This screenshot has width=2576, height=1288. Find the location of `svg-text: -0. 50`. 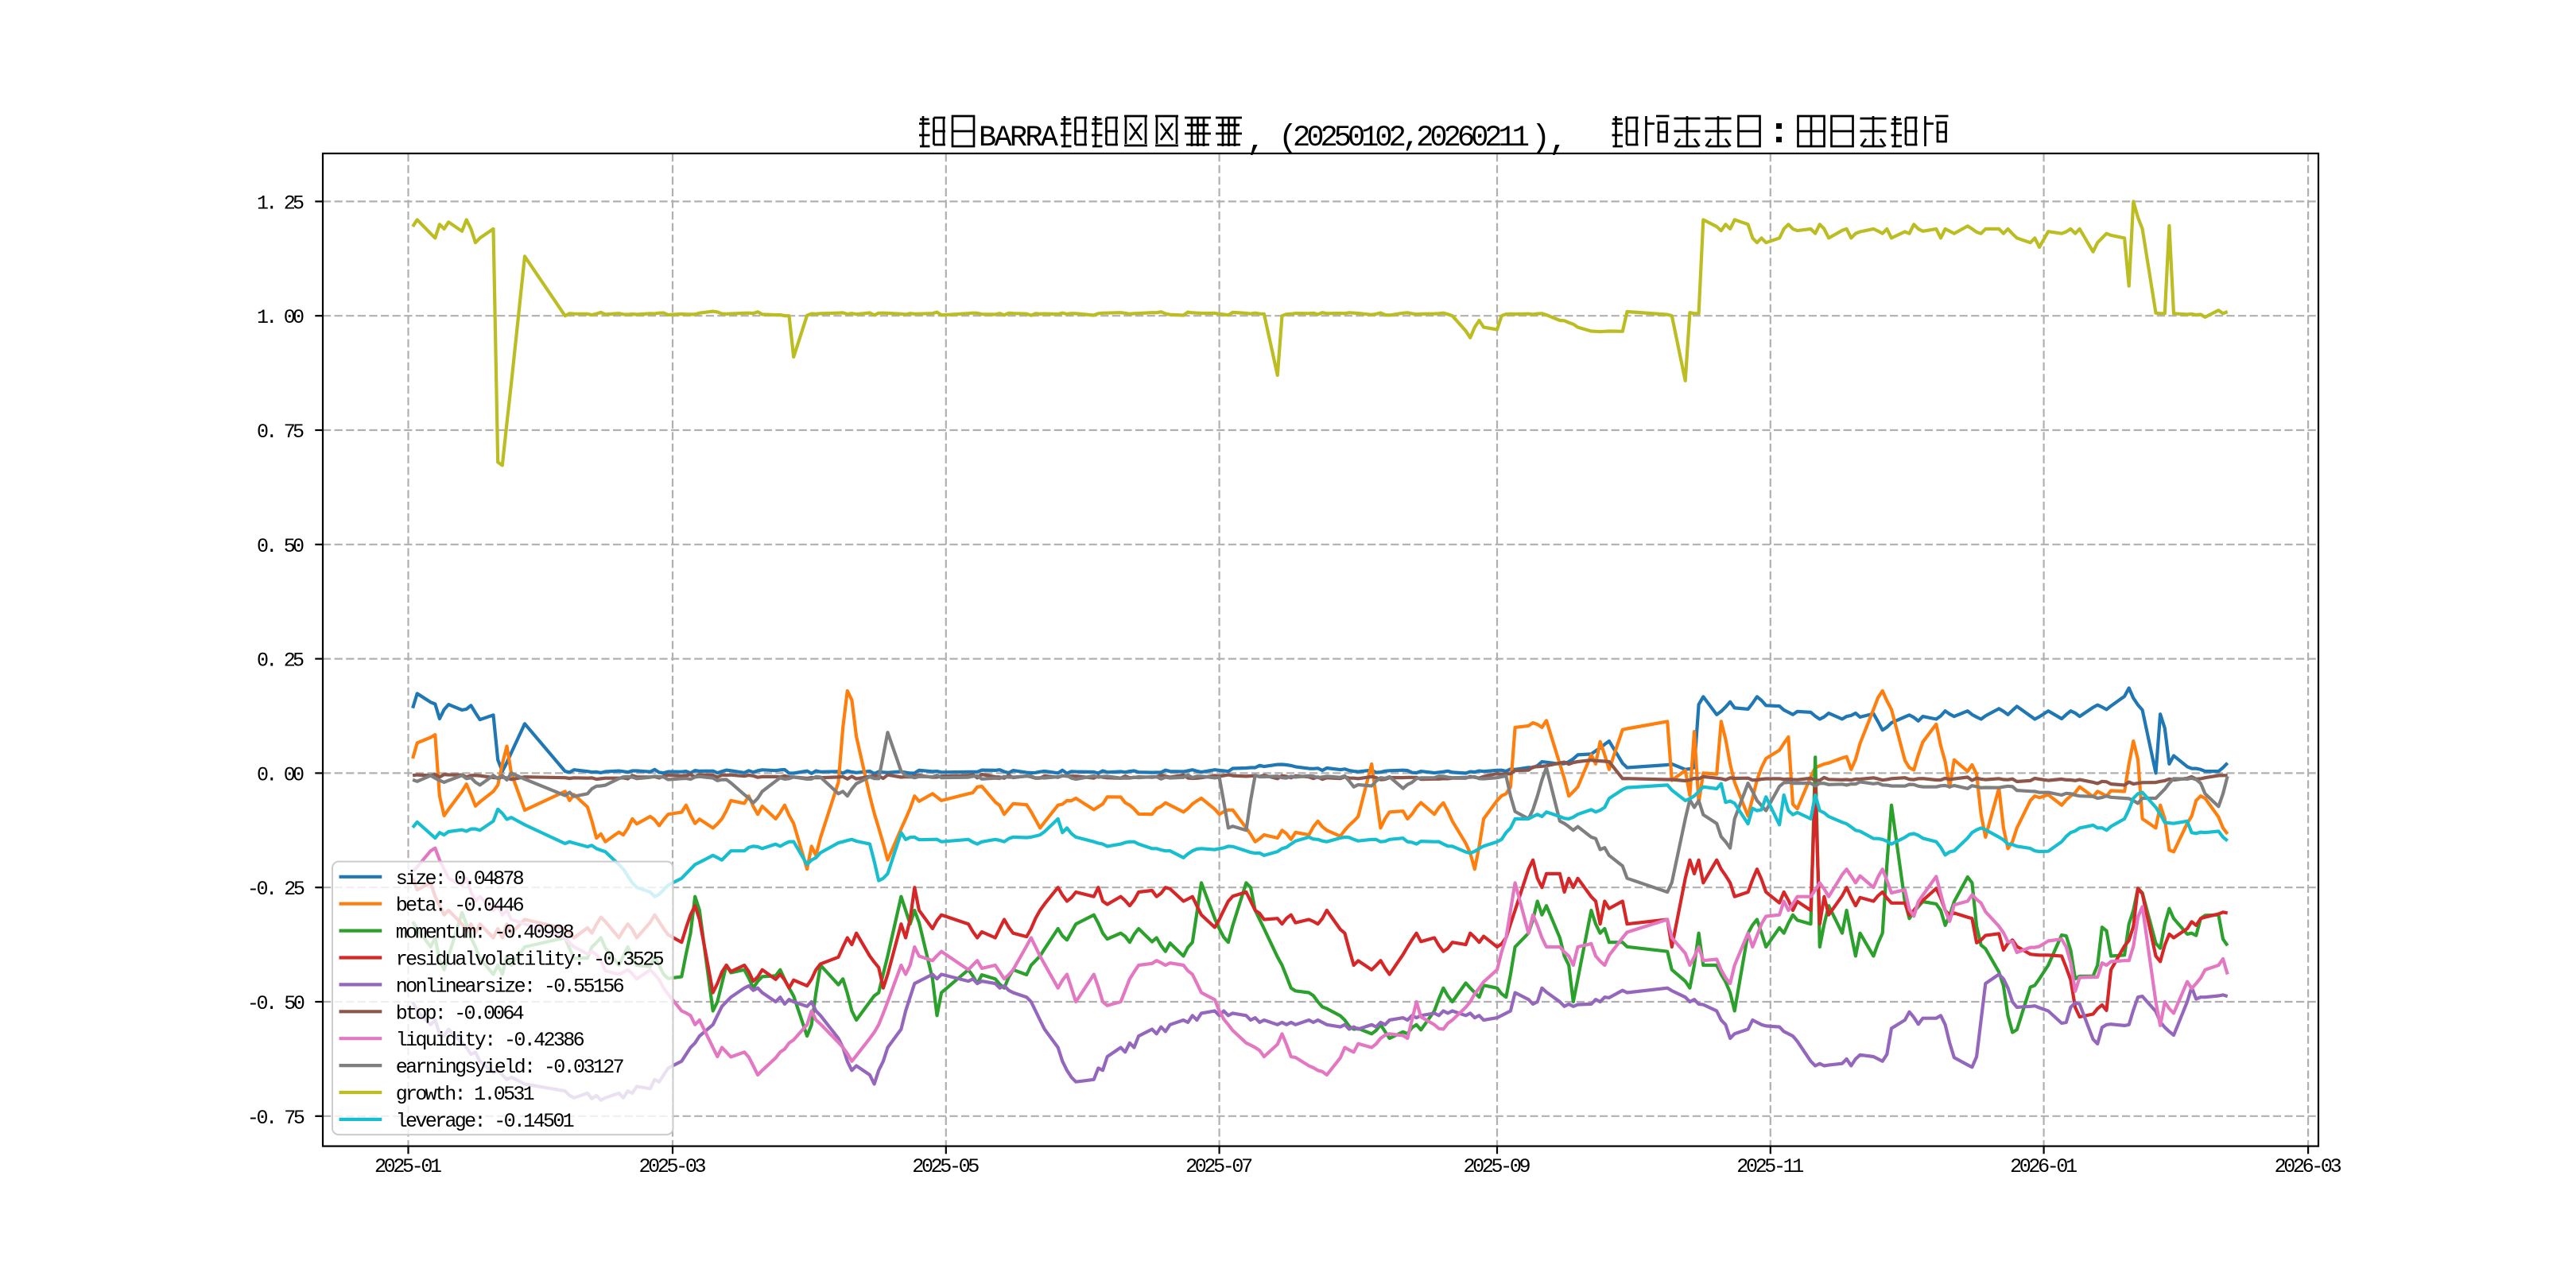

svg-text: -0. 50 is located at coordinates (276, 1004).